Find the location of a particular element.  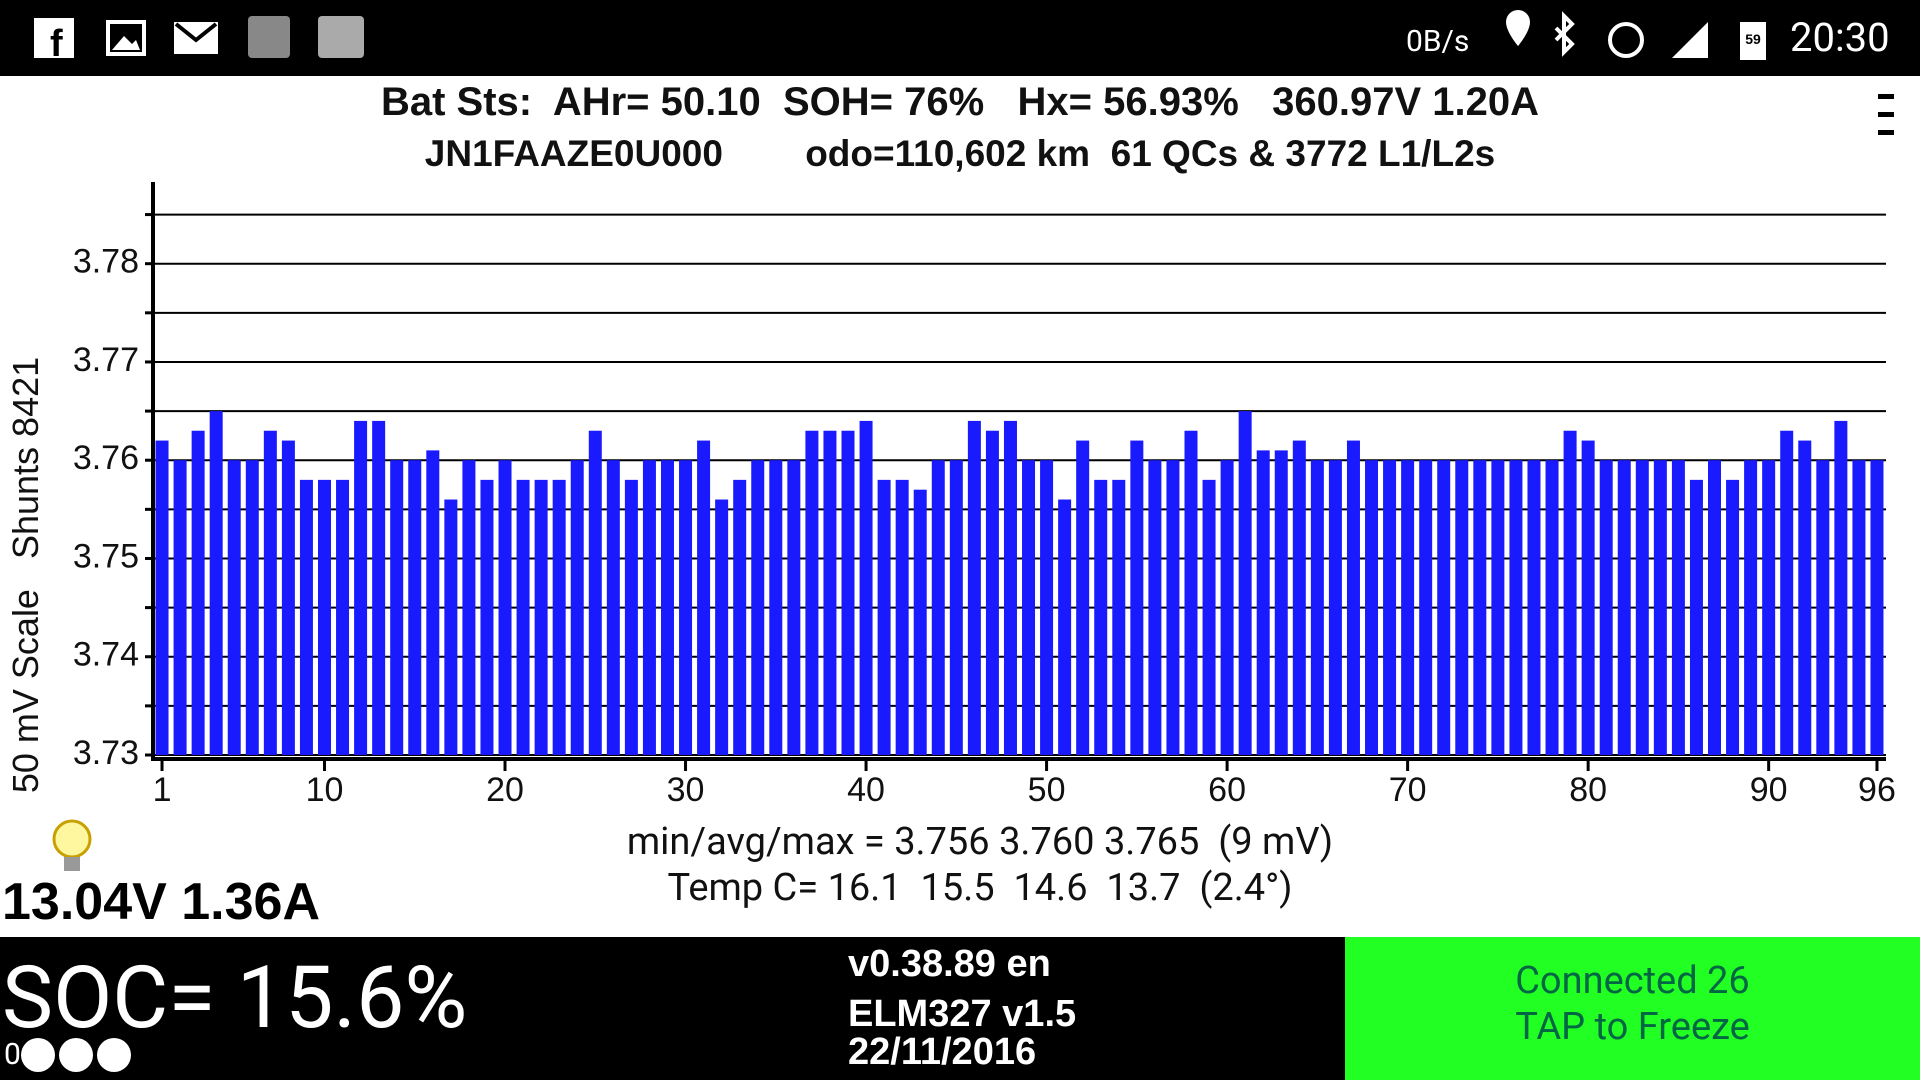

bluetooth-icon is located at coordinates (1564, 34).